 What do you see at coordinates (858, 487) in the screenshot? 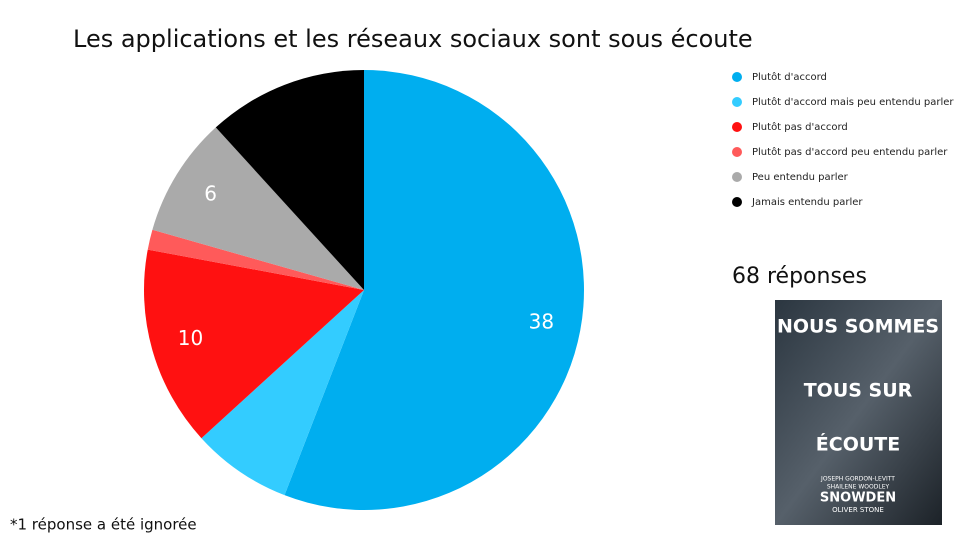
I see `poster-cast: SHAILENE WOODLEY` at bounding box center [858, 487].